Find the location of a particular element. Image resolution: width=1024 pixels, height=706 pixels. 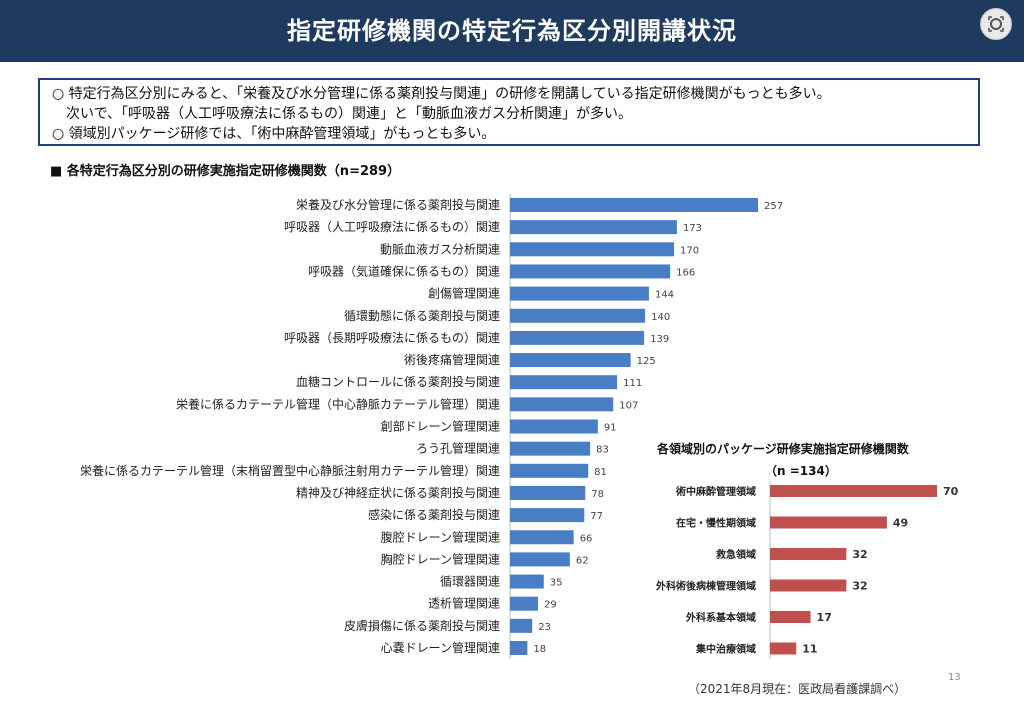

main-chart-value-label: 29 is located at coordinates (550, 605).